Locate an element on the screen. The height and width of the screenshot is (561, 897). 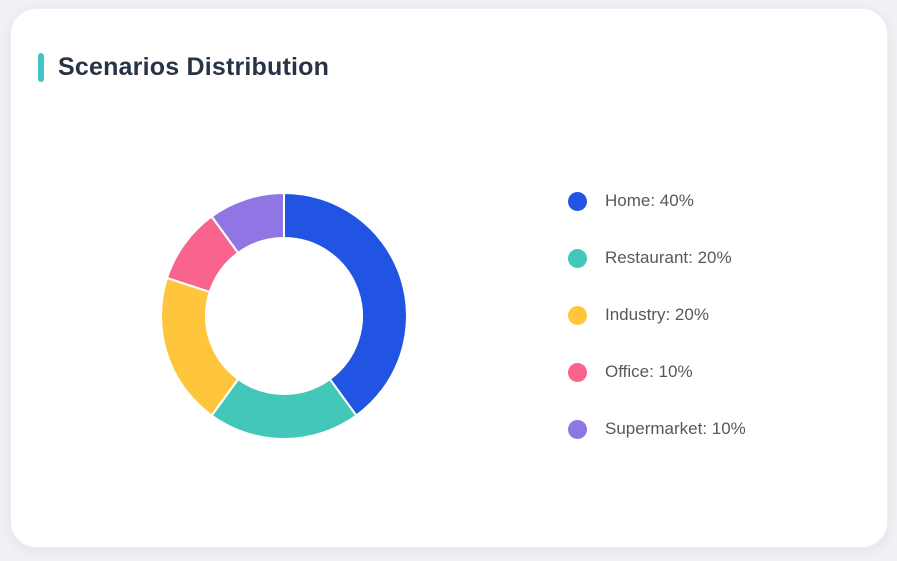
legend-swatch-restaurant-icon is located at coordinates (577, 258).